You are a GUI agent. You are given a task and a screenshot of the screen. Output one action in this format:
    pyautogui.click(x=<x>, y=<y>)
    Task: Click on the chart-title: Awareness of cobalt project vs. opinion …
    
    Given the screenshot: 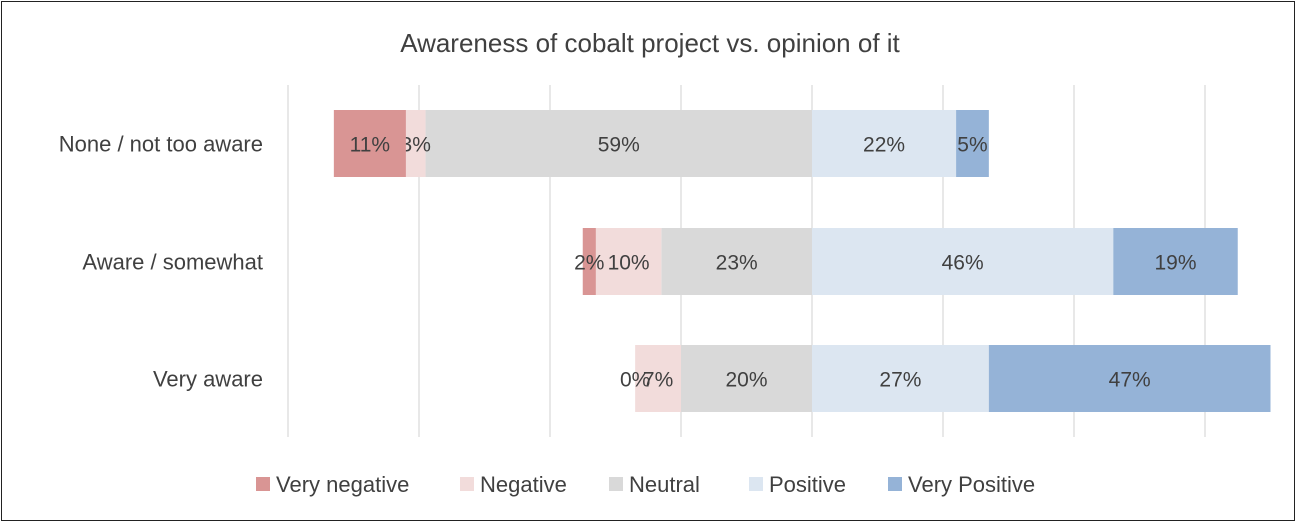 What is the action you would take?
    pyautogui.click(x=650, y=43)
    